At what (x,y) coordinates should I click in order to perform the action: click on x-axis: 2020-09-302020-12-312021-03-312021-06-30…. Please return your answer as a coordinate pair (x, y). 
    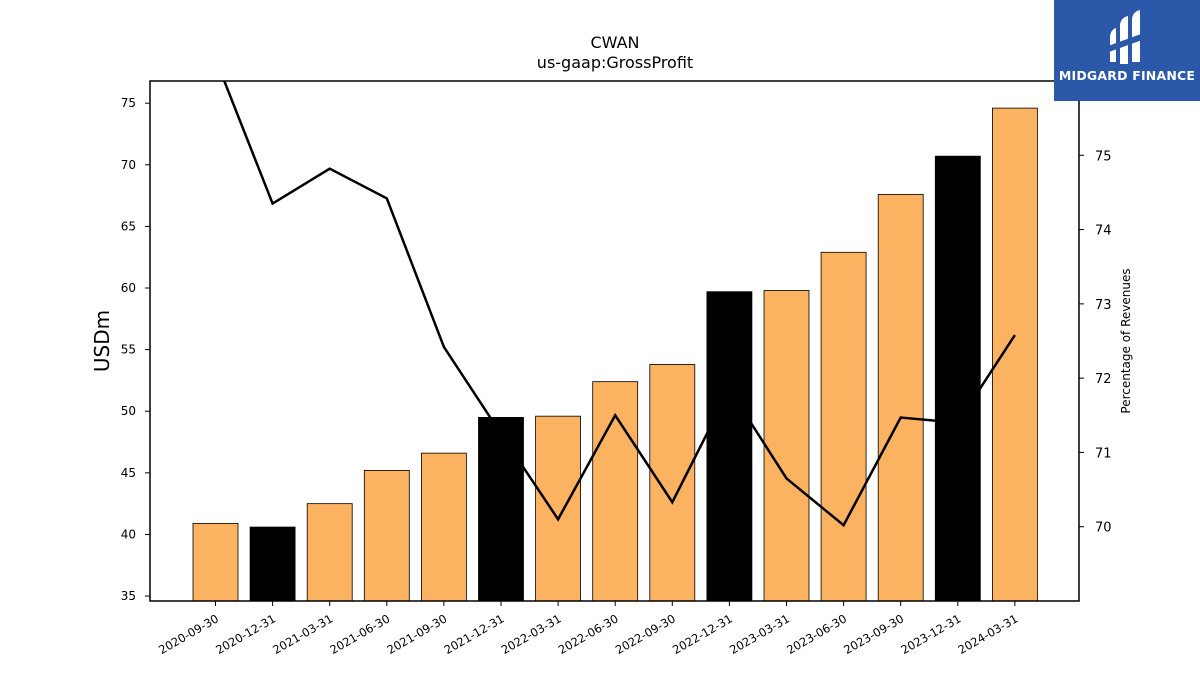
    Looking at the image, I should click on (588, 629).